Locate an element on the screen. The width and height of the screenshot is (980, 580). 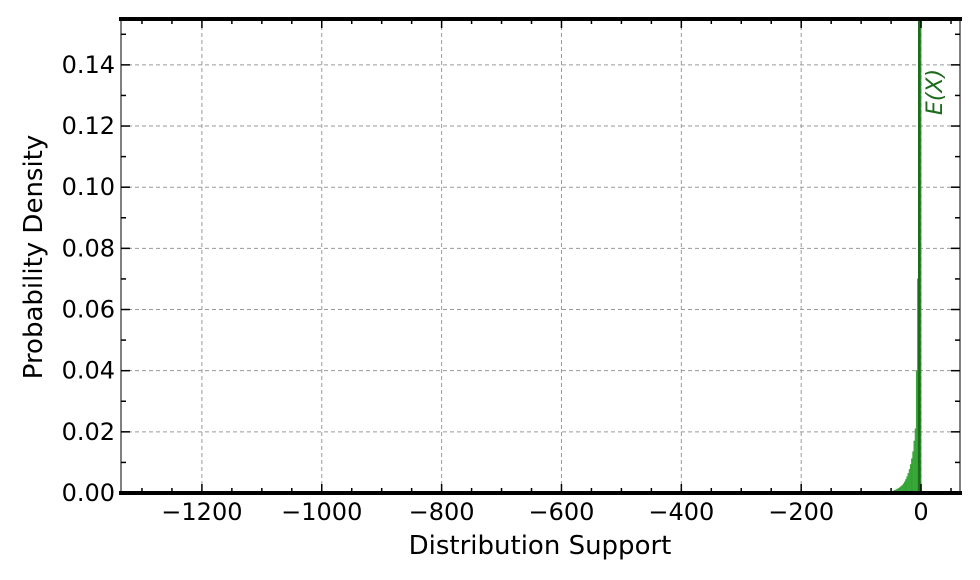
mean-line-group: E(X) is located at coordinates (932, 256).